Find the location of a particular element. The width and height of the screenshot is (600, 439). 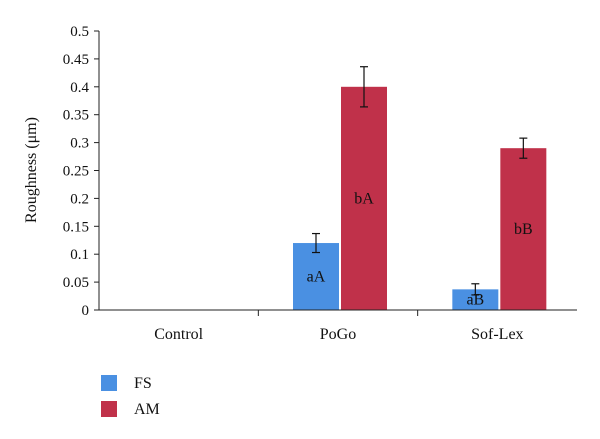

legend: FS AM is located at coordinates (130, 396).